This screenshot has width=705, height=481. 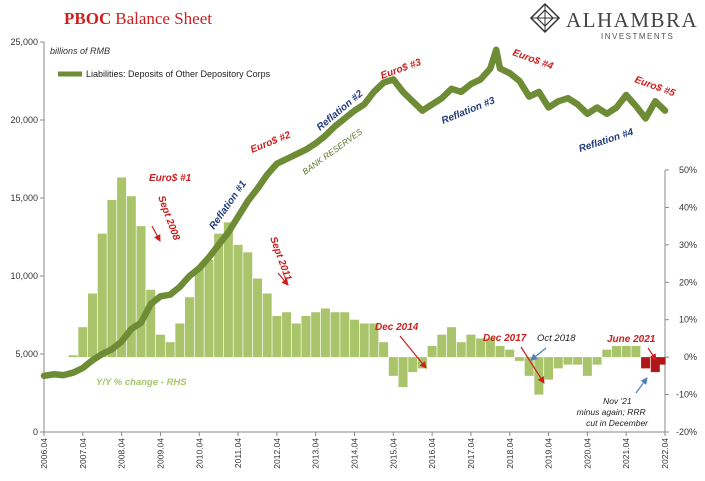 I want to click on x-tick-label: 2021.04, so click(x=626, y=453).